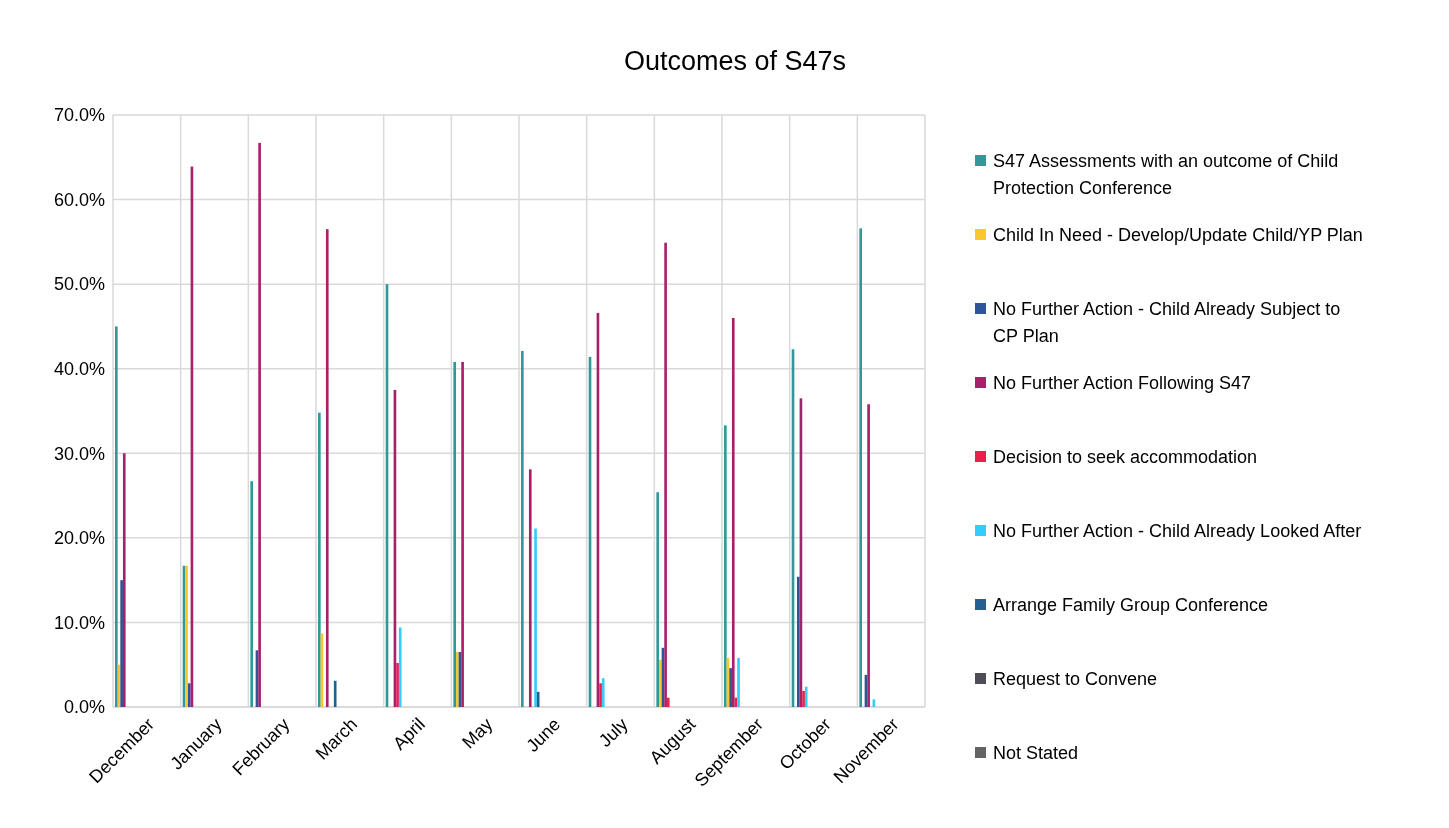  I want to click on x-tick-label: May, so click(477, 733).